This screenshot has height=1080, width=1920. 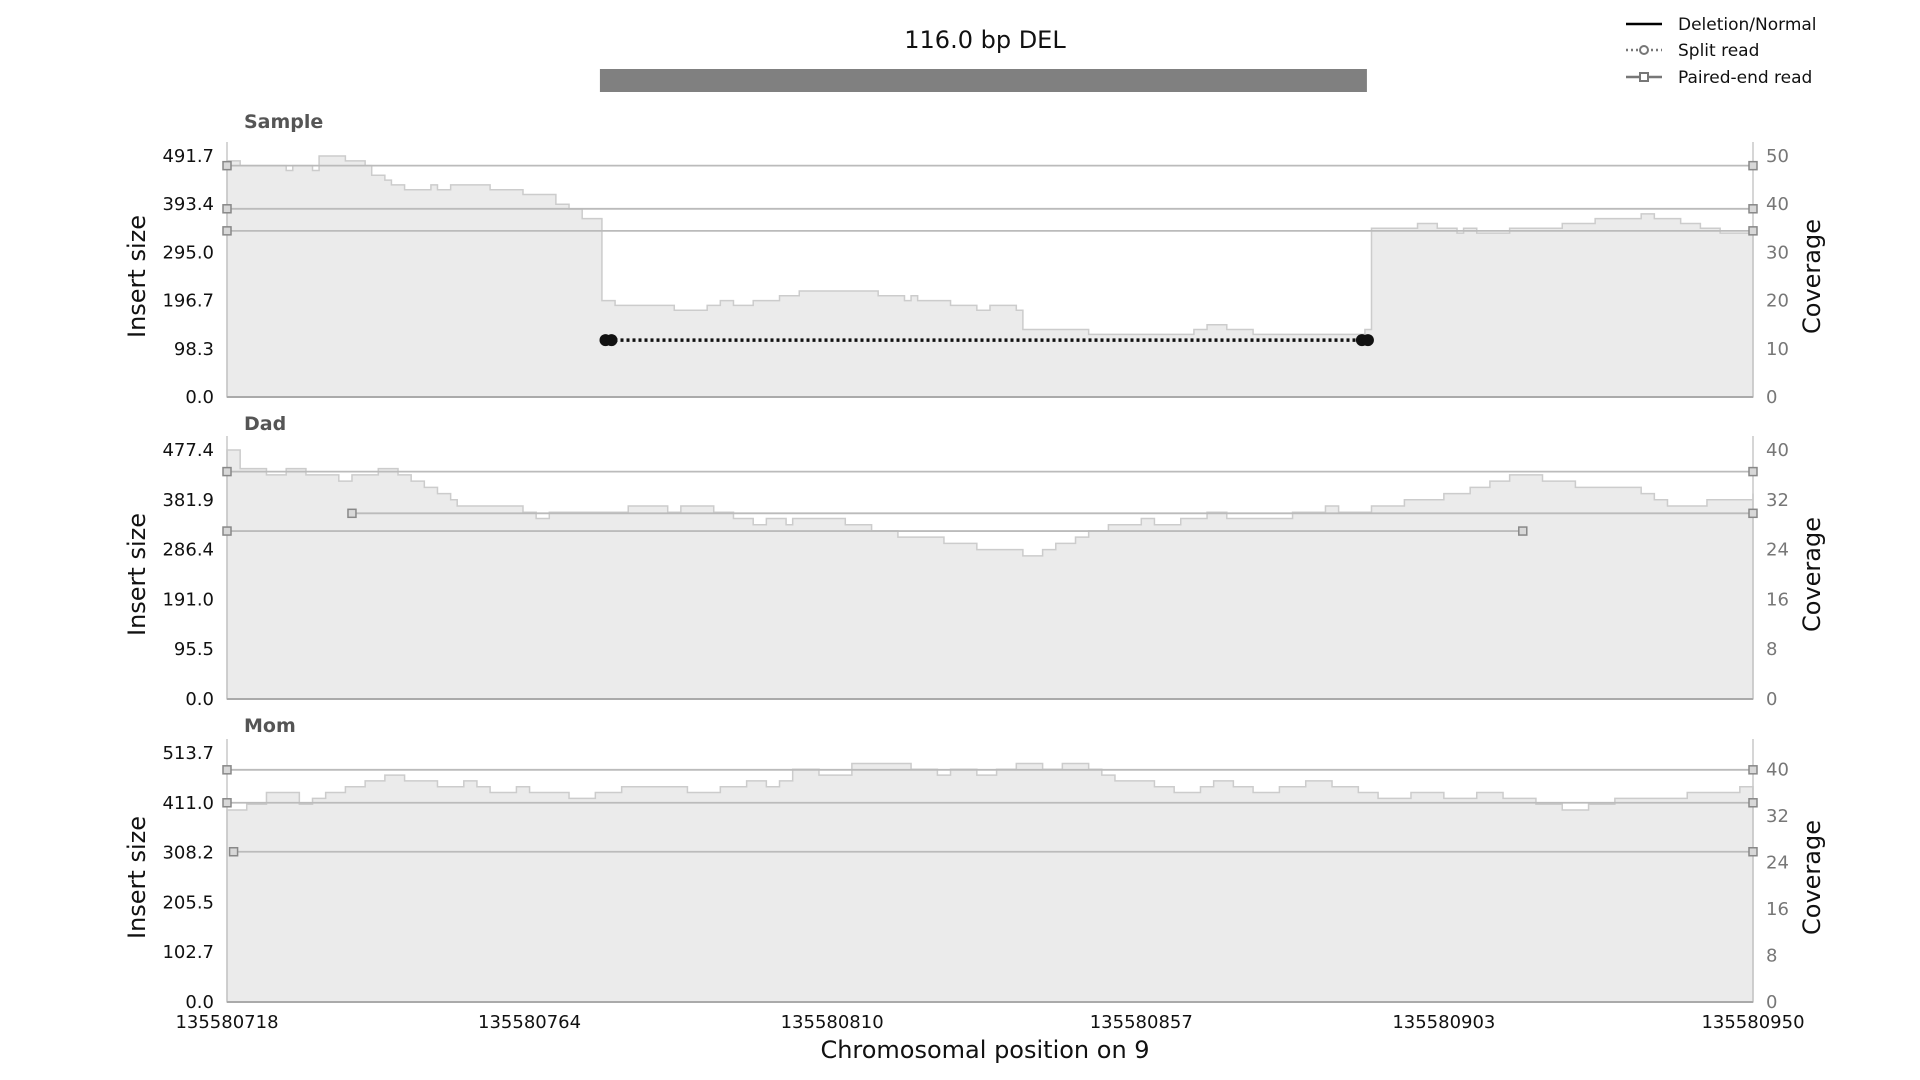 What do you see at coordinates (194, 349) in the screenshot?
I see `y-tick-label: 98.3` at bounding box center [194, 349].